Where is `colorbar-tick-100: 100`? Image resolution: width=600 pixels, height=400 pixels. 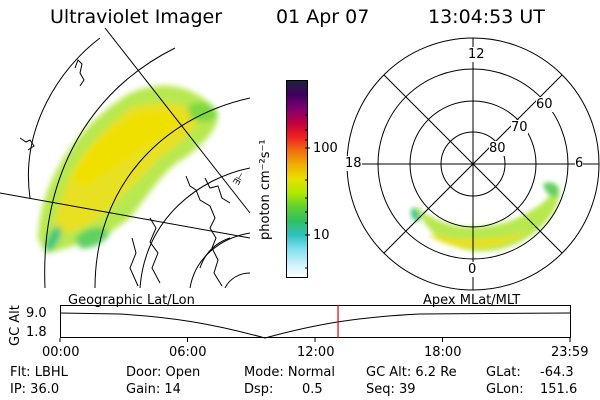
colorbar-tick-100: 100 is located at coordinates (325, 148).